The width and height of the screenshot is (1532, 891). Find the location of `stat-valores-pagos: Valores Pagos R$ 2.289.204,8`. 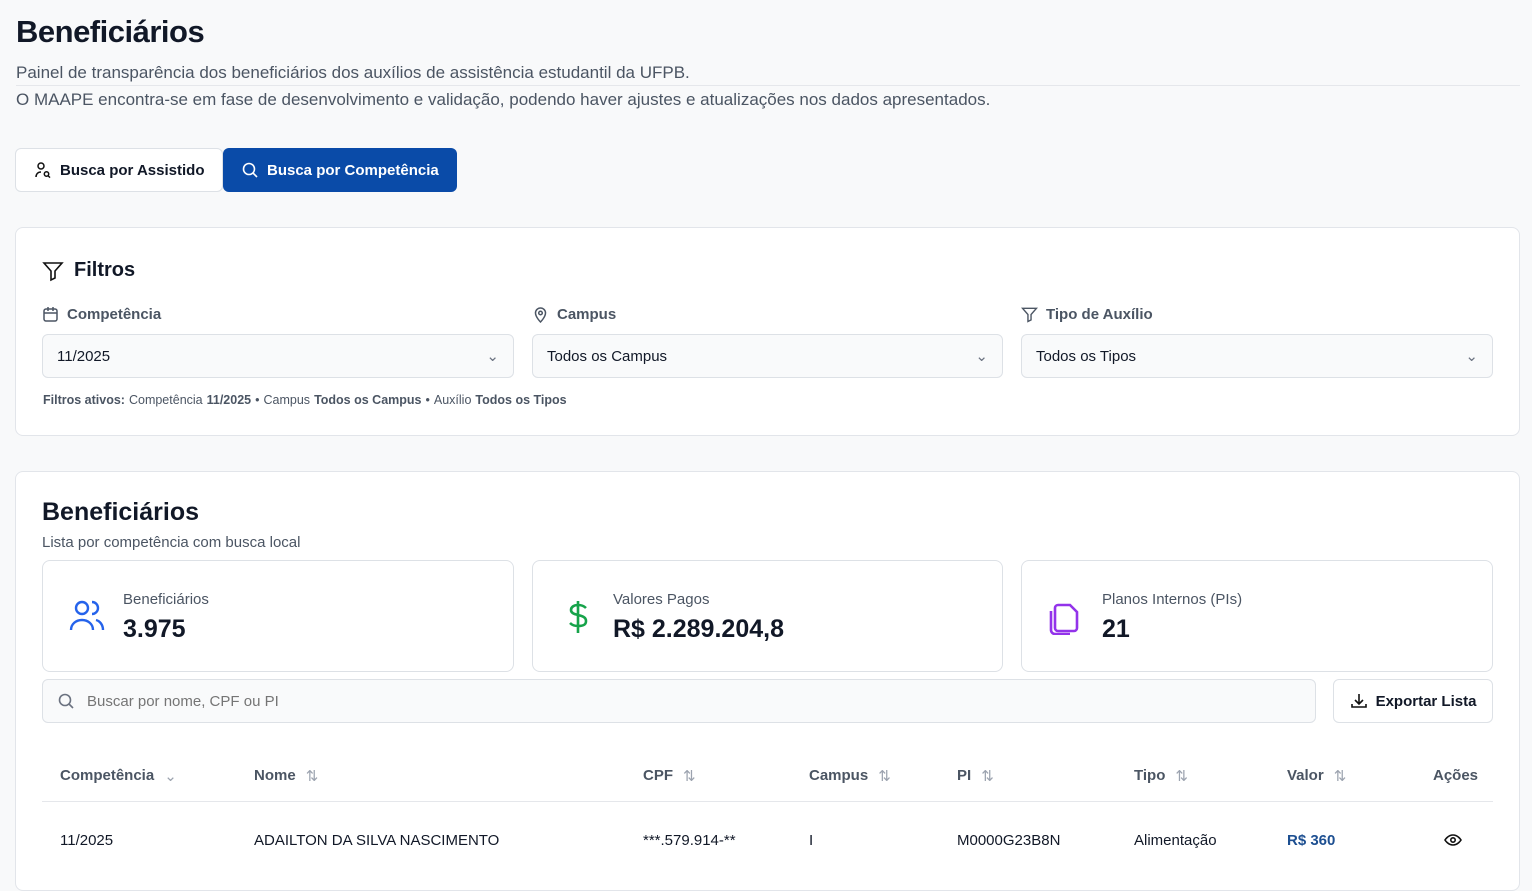

stat-valores-pagos: Valores Pagos R$ 2.289.204,8 is located at coordinates (767, 616).